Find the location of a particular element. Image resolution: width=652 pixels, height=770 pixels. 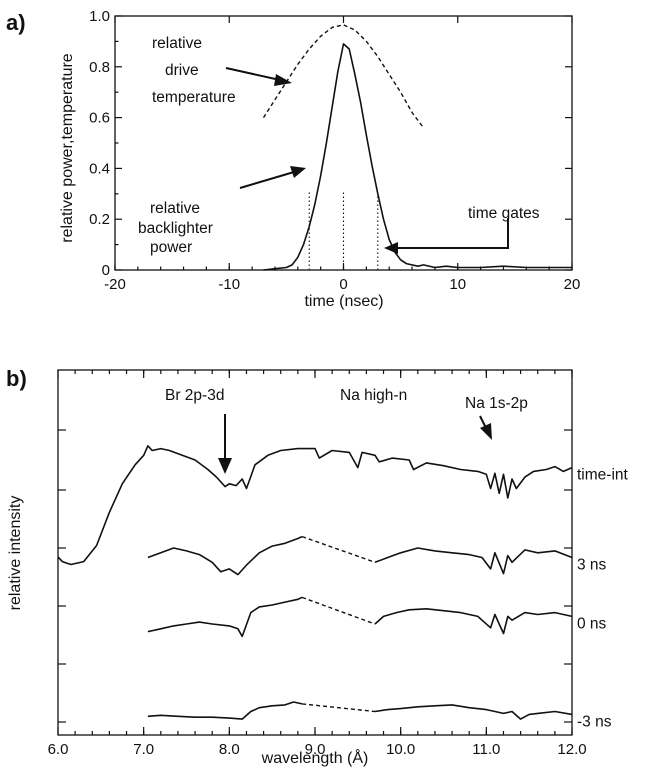

arrow-na-1s2p is located at coordinates (485, 427).